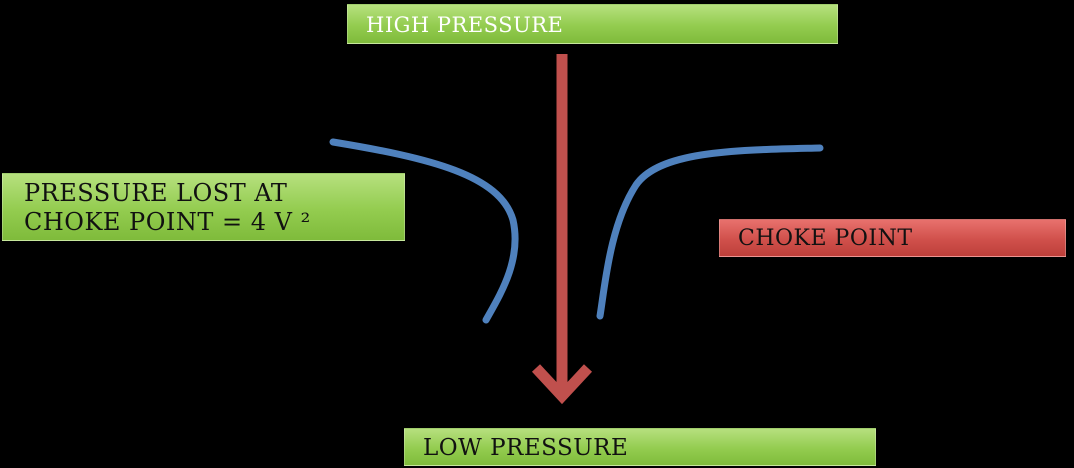 The image size is (1074, 468). I want to click on choke-point-label: CHOKE POINT, so click(892, 238).